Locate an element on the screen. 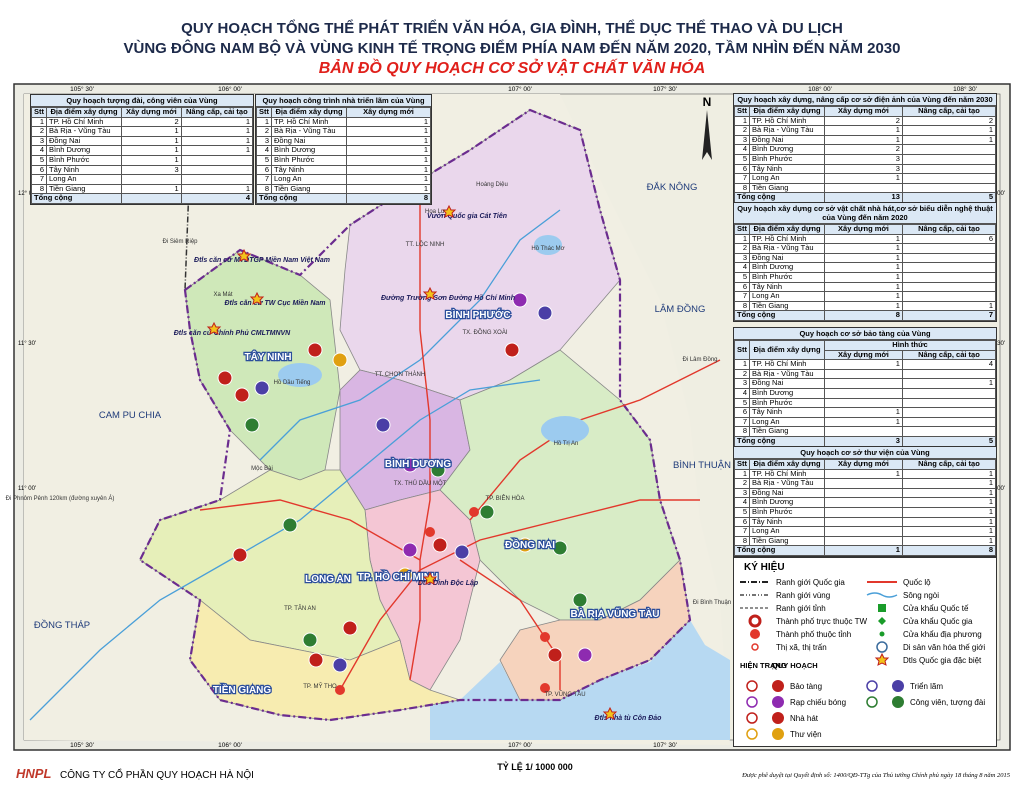  table-row: 5 Bình Phước 3 is located at coordinates (865, 159).